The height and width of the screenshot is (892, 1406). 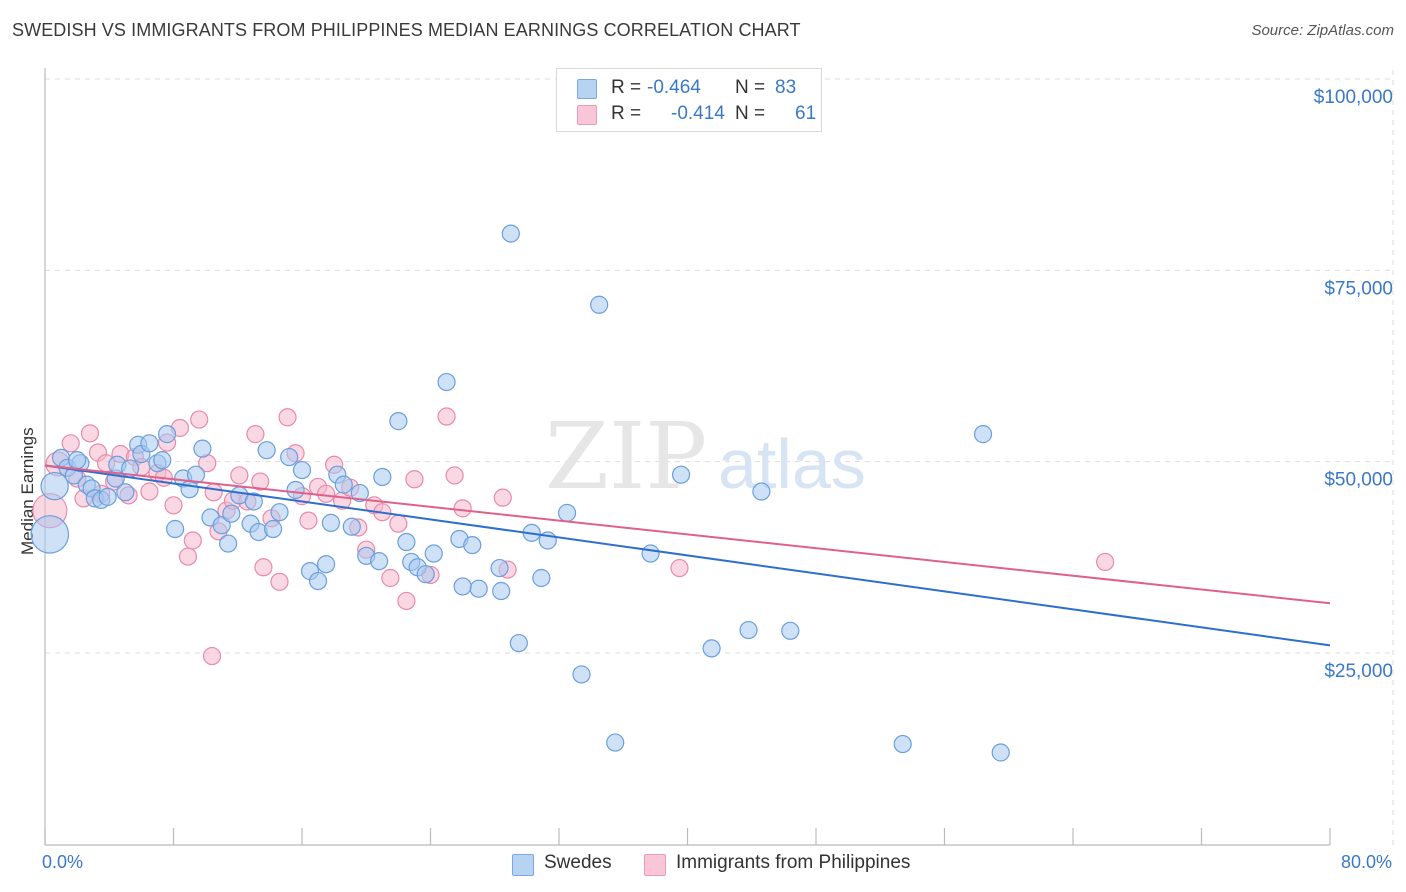 What do you see at coordinates (687, 534) in the screenshot?
I see `phil-trend-line` at bounding box center [687, 534].